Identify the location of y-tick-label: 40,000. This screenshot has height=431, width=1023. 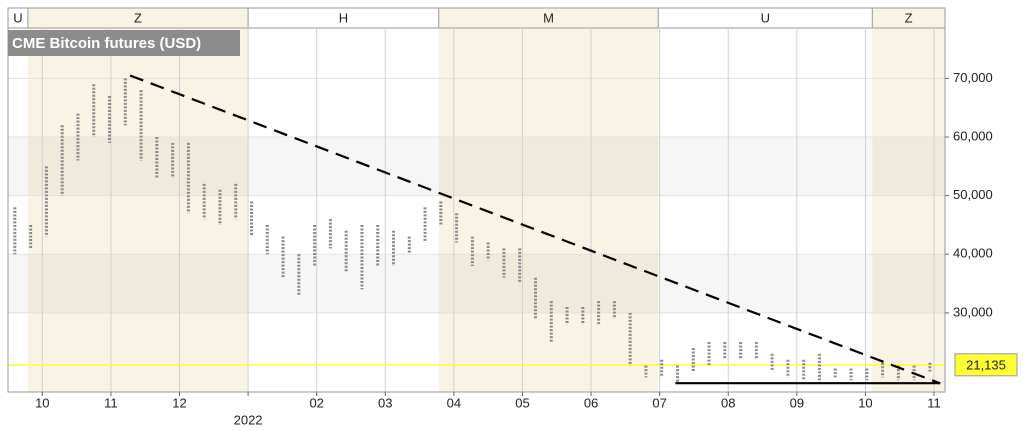
(973, 253).